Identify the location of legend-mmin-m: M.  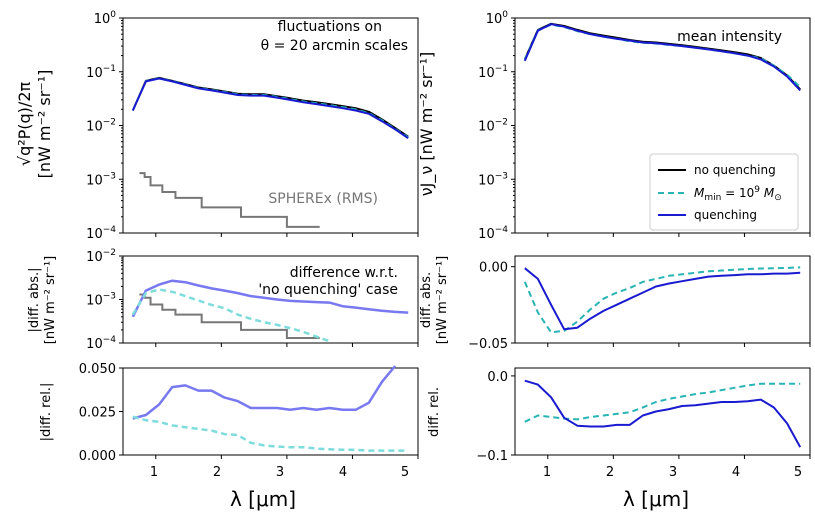
(699, 193).